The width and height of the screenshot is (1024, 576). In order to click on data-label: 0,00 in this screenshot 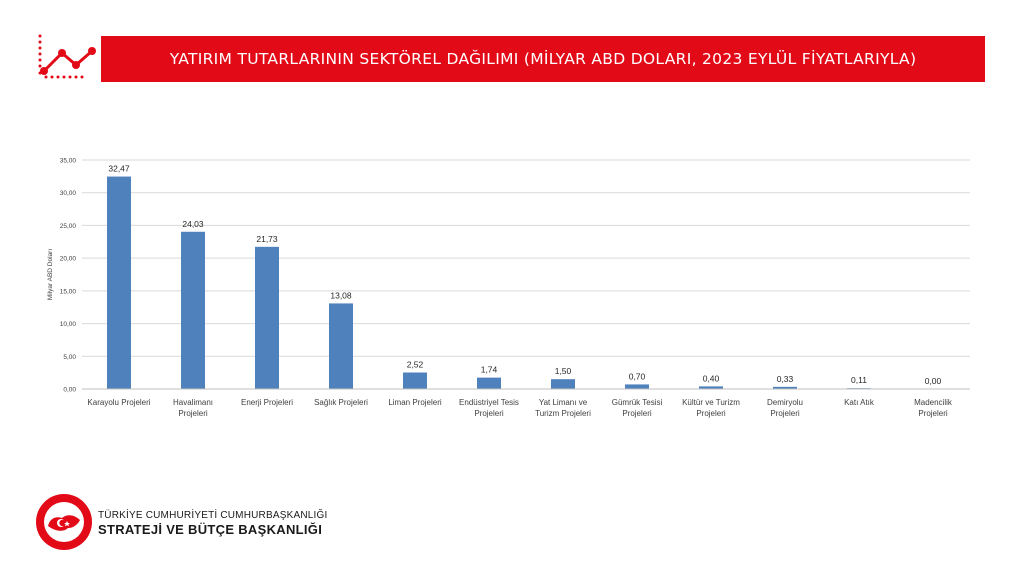, I will do `click(933, 381)`.